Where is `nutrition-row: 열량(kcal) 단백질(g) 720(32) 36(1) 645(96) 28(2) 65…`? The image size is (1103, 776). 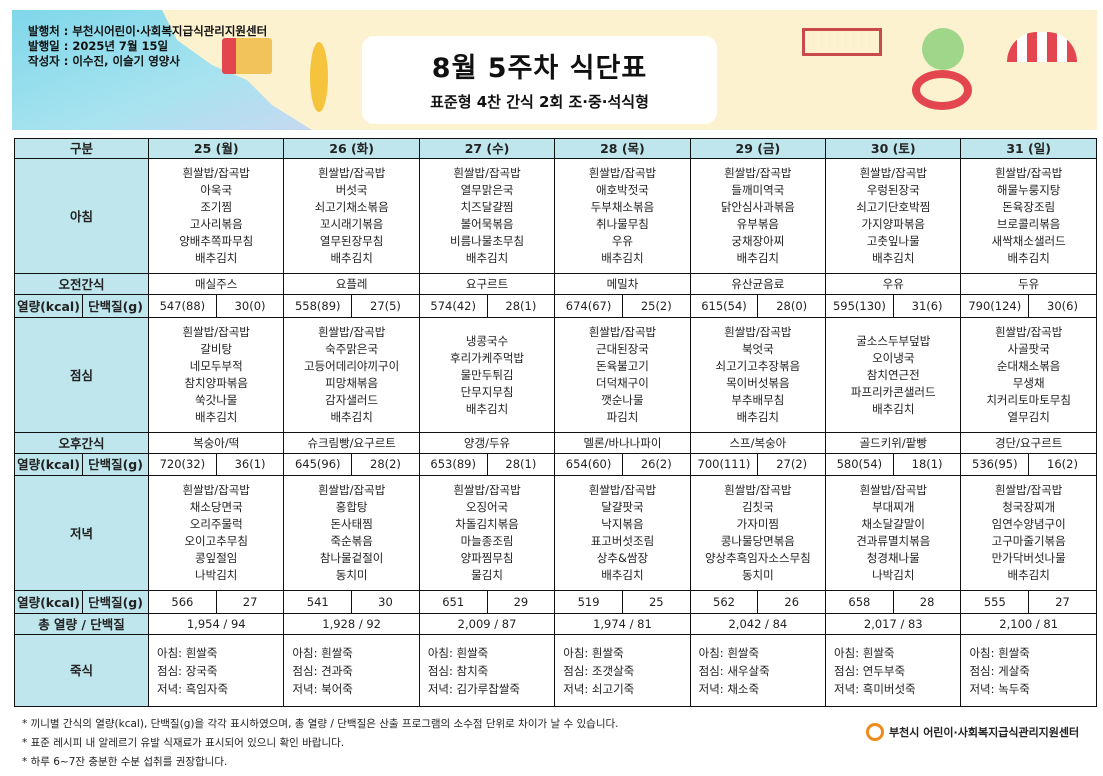
nutrition-row: 열량(kcal) 단백질(g) 720(32) 36(1) 645(96) 28(2) 65… is located at coordinates (555, 464).